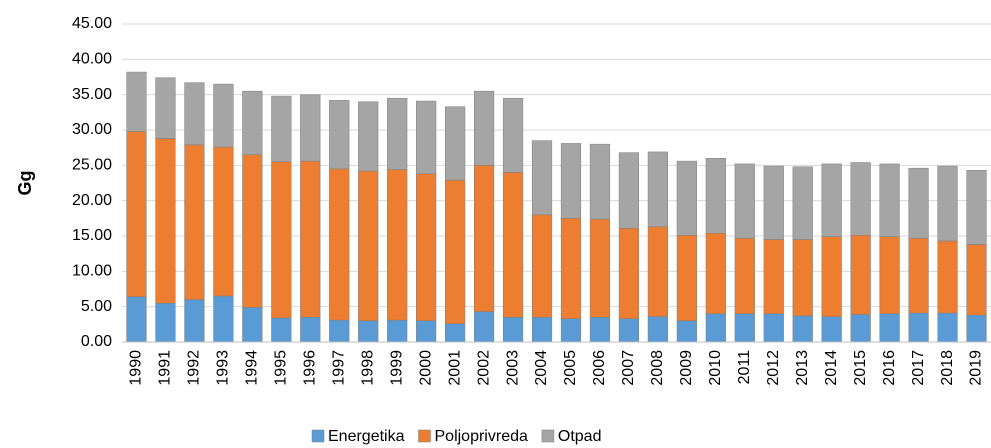 The image size is (991, 448). What do you see at coordinates (92, 271) in the screenshot?
I see `y-tick-label: 10.00` at bounding box center [92, 271].